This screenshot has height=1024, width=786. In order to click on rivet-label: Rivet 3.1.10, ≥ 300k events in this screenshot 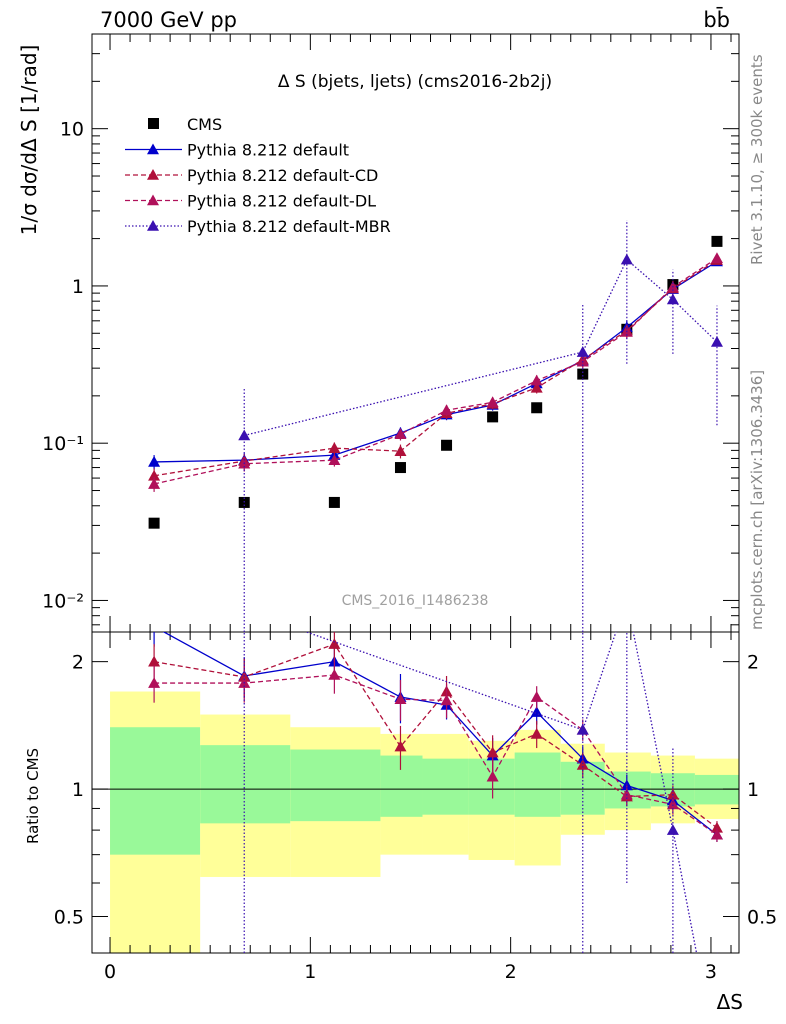, I will do `click(757, 159)`.